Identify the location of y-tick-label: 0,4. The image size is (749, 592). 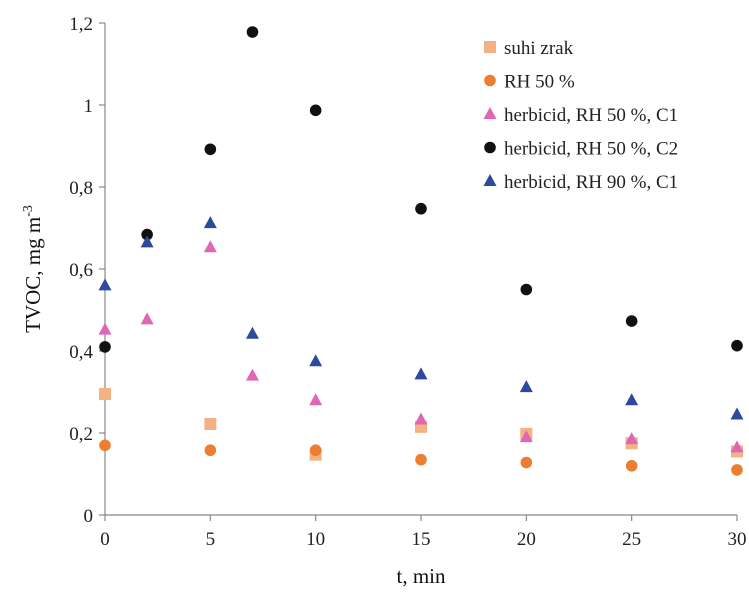
(81, 352).